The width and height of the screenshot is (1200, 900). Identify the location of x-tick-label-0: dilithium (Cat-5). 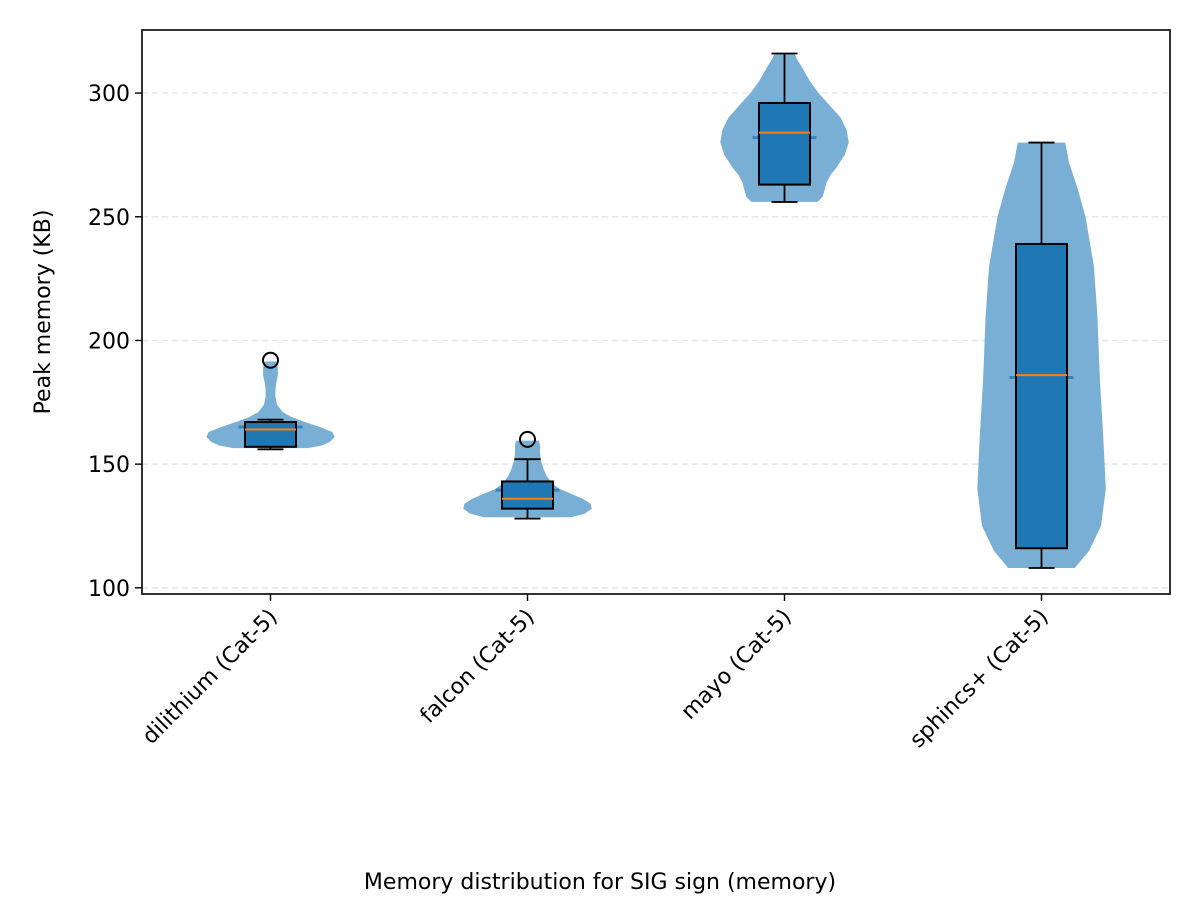
(210, 677).